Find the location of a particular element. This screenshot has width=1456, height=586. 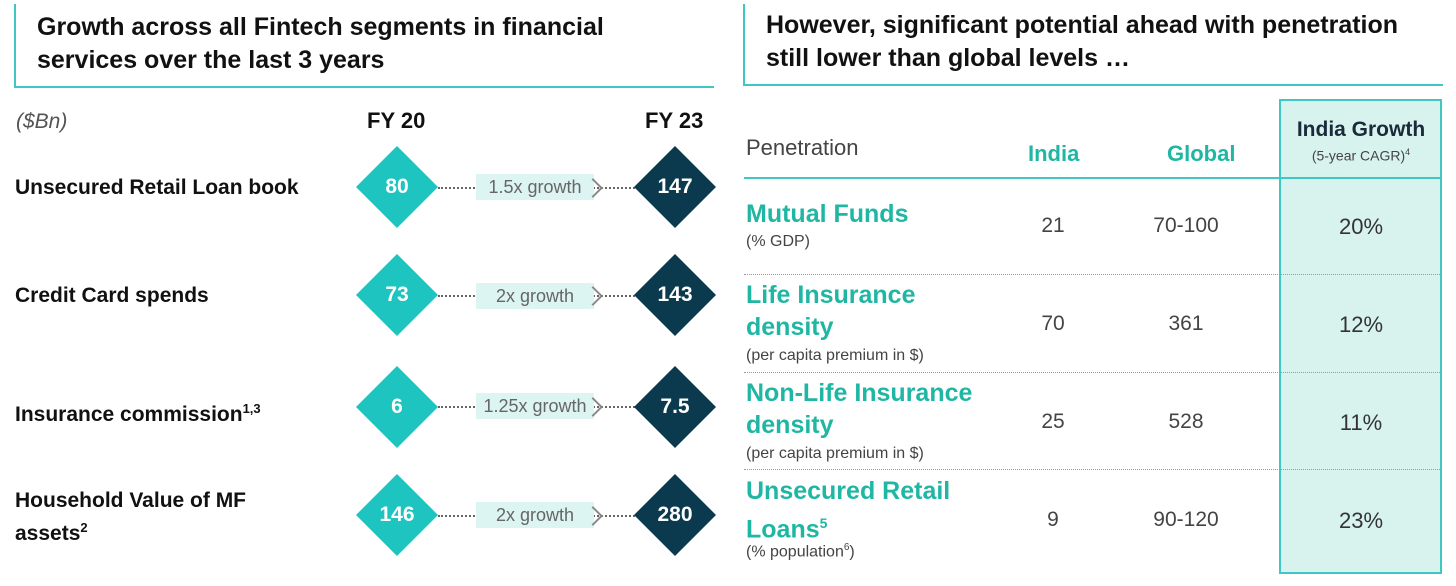

fy20-value: 80 is located at coordinates (397, 186).